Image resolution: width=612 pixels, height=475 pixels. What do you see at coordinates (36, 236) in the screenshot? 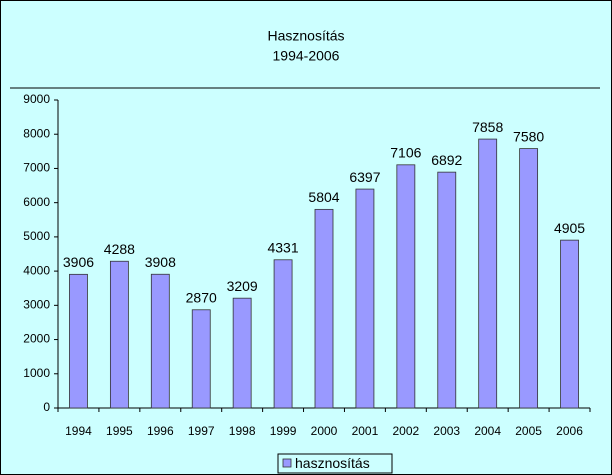
I see `y-tick-label: 5000` at bounding box center [36, 236].